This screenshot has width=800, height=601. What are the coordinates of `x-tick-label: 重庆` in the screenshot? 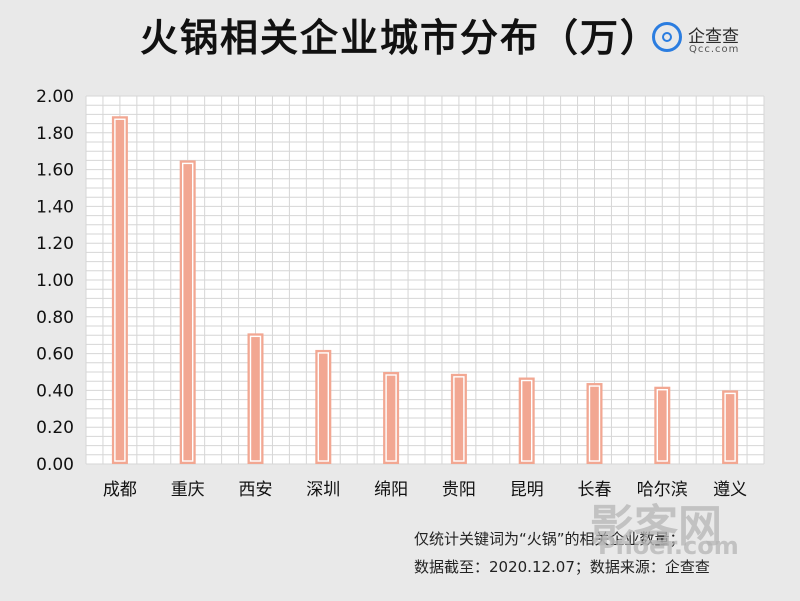 It's located at (188, 490).